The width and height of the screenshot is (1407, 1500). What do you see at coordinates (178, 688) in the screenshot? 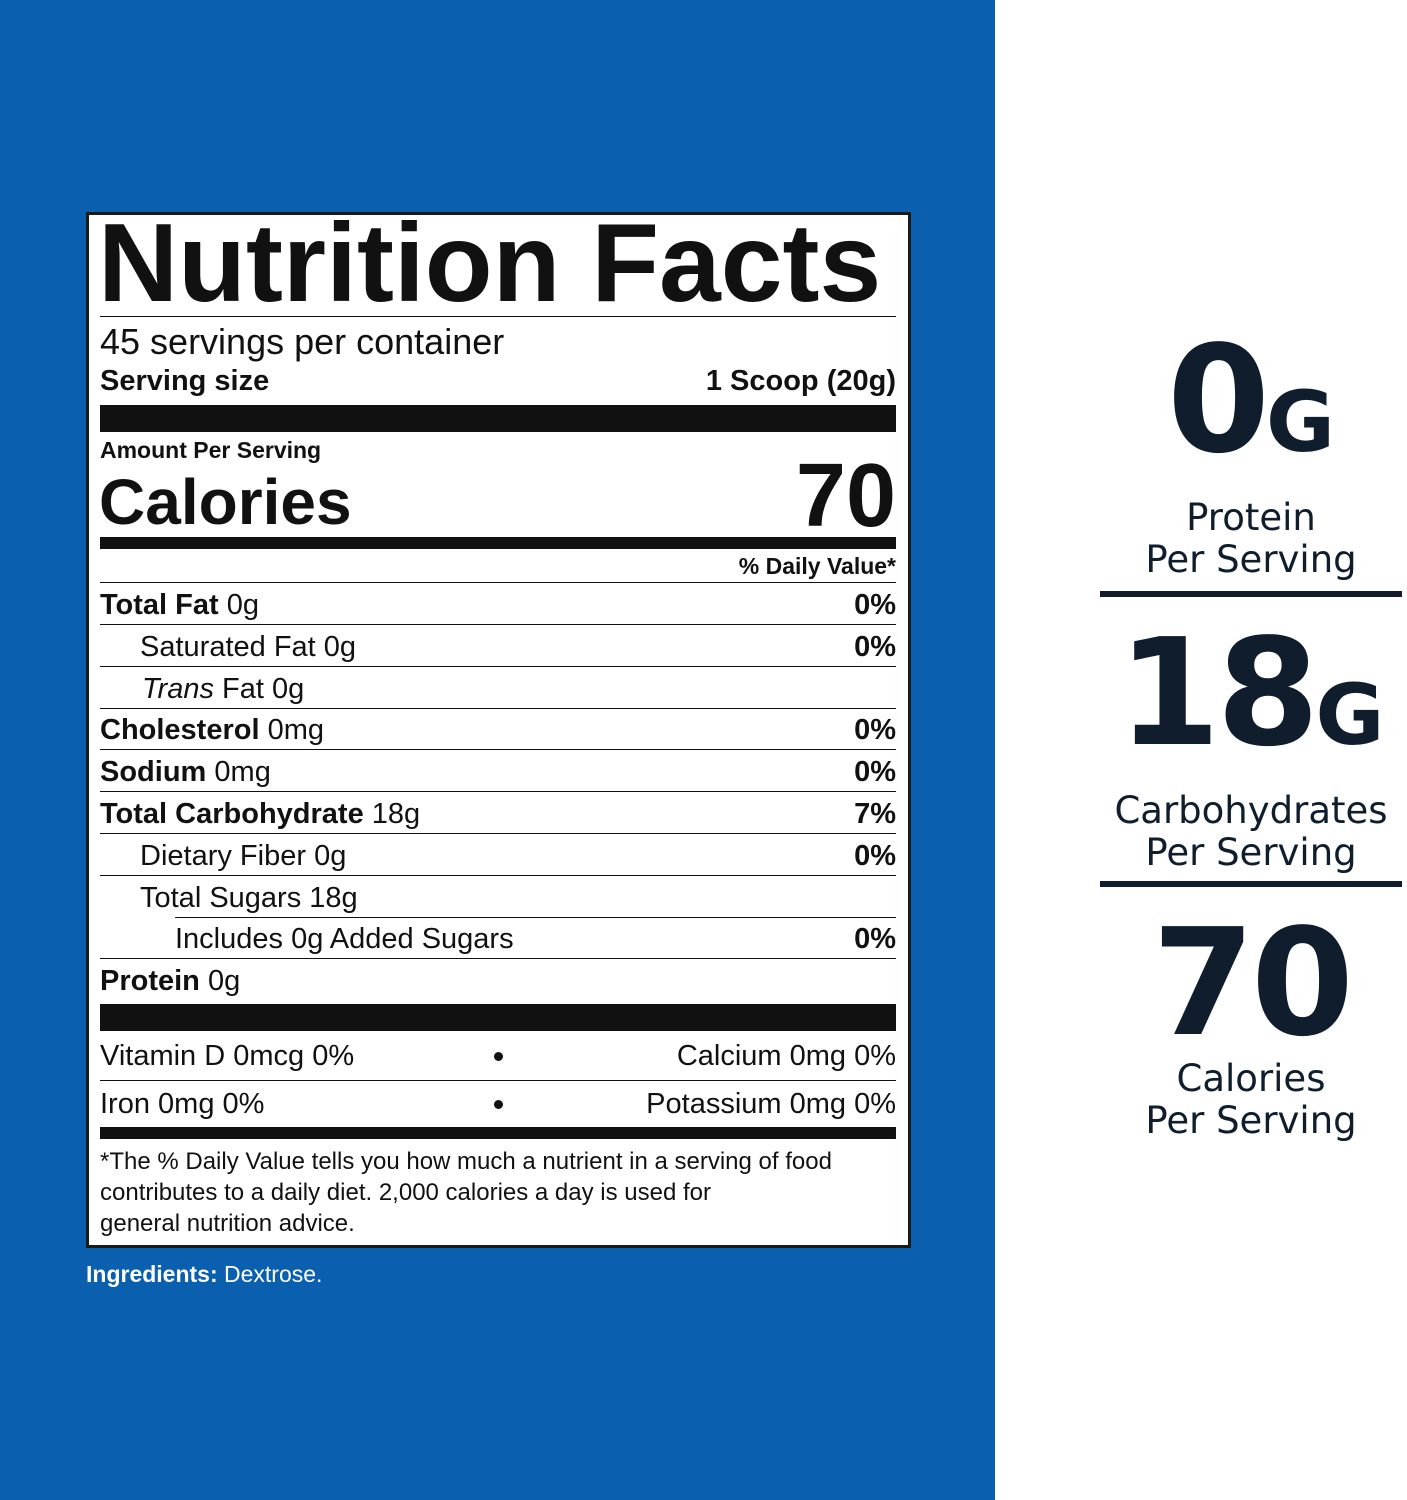
I see `nutrient-name-italic: Trans` at bounding box center [178, 688].